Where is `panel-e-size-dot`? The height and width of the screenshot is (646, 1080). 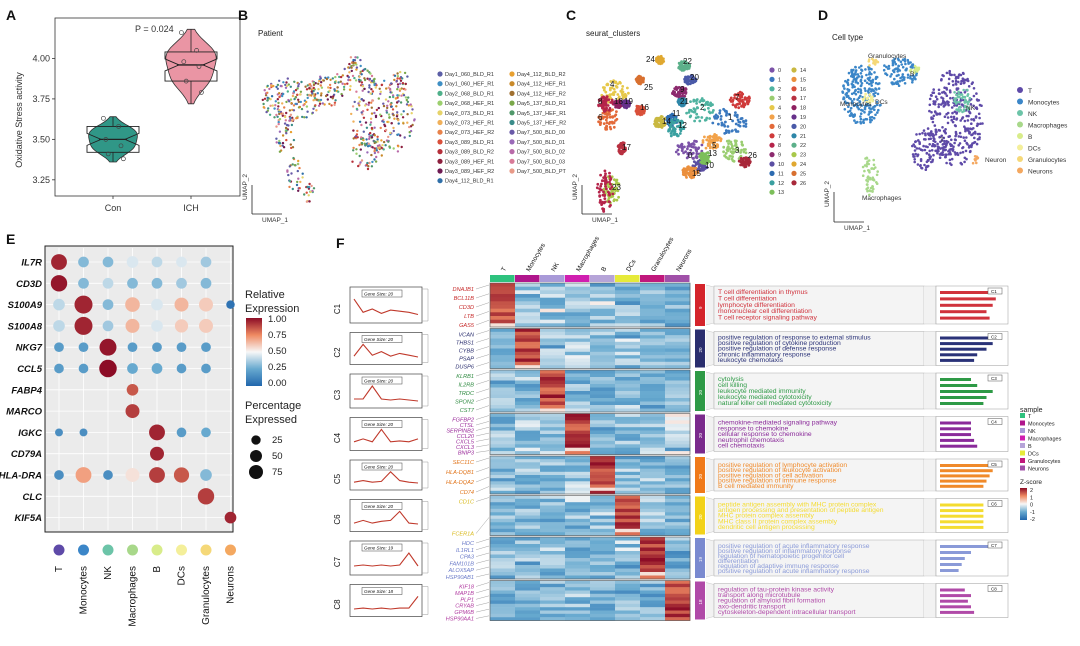
panel-e-size-dot is located at coordinates (256, 440).